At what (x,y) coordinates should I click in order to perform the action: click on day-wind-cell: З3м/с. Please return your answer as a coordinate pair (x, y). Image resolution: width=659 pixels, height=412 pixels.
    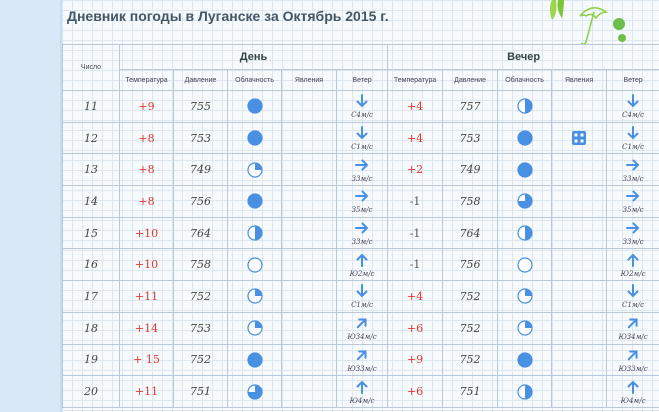
    Looking at the image, I should click on (362, 233).